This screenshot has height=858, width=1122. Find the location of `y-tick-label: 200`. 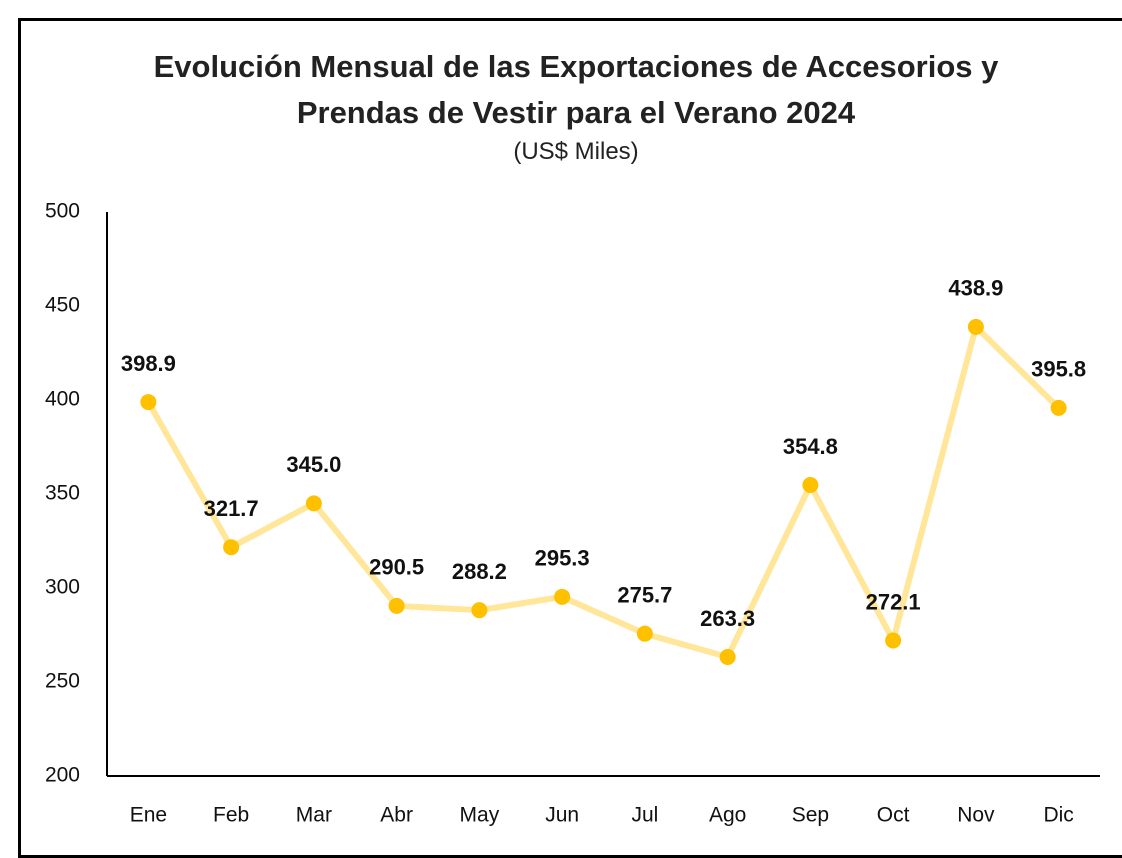

y-tick-label: 200 is located at coordinates (62, 775).